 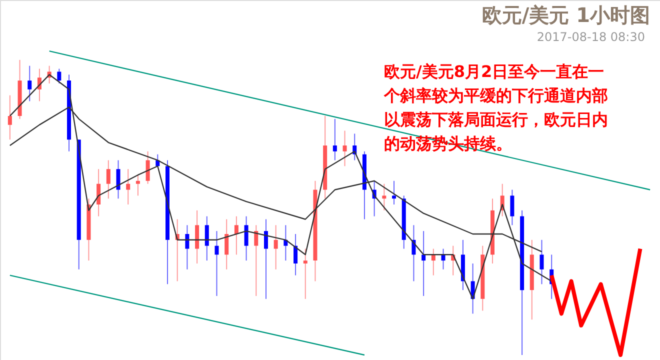 I want to click on chart-subtitle: 2017-08-18 08:30, so click(x=590, y=37).